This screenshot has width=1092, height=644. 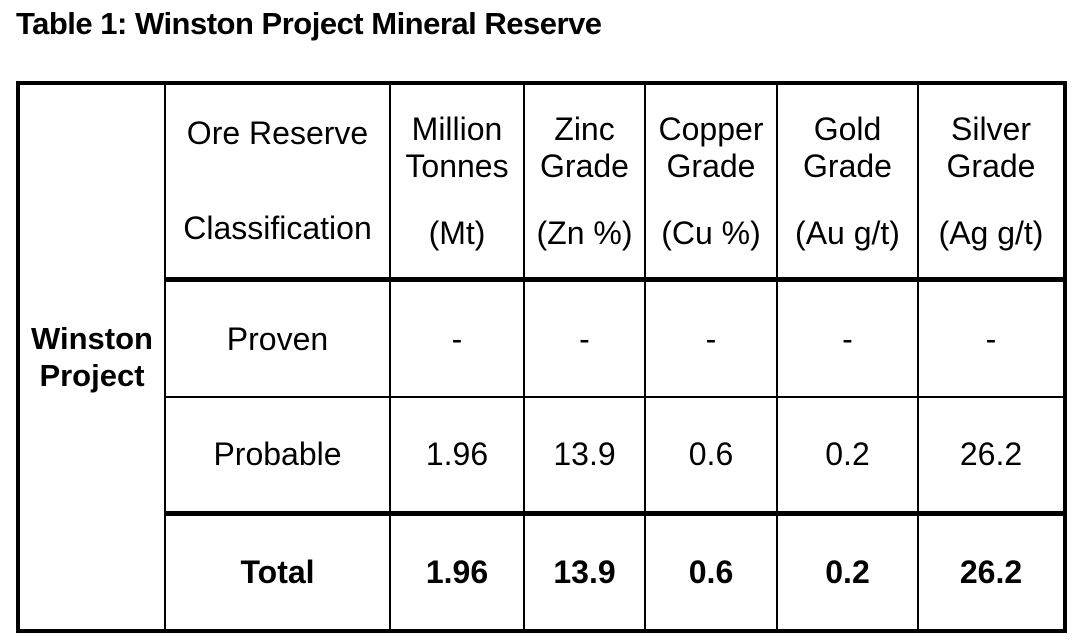 I want to click on column-header-unit: (Ag g/t), so click(x=991, y=232).